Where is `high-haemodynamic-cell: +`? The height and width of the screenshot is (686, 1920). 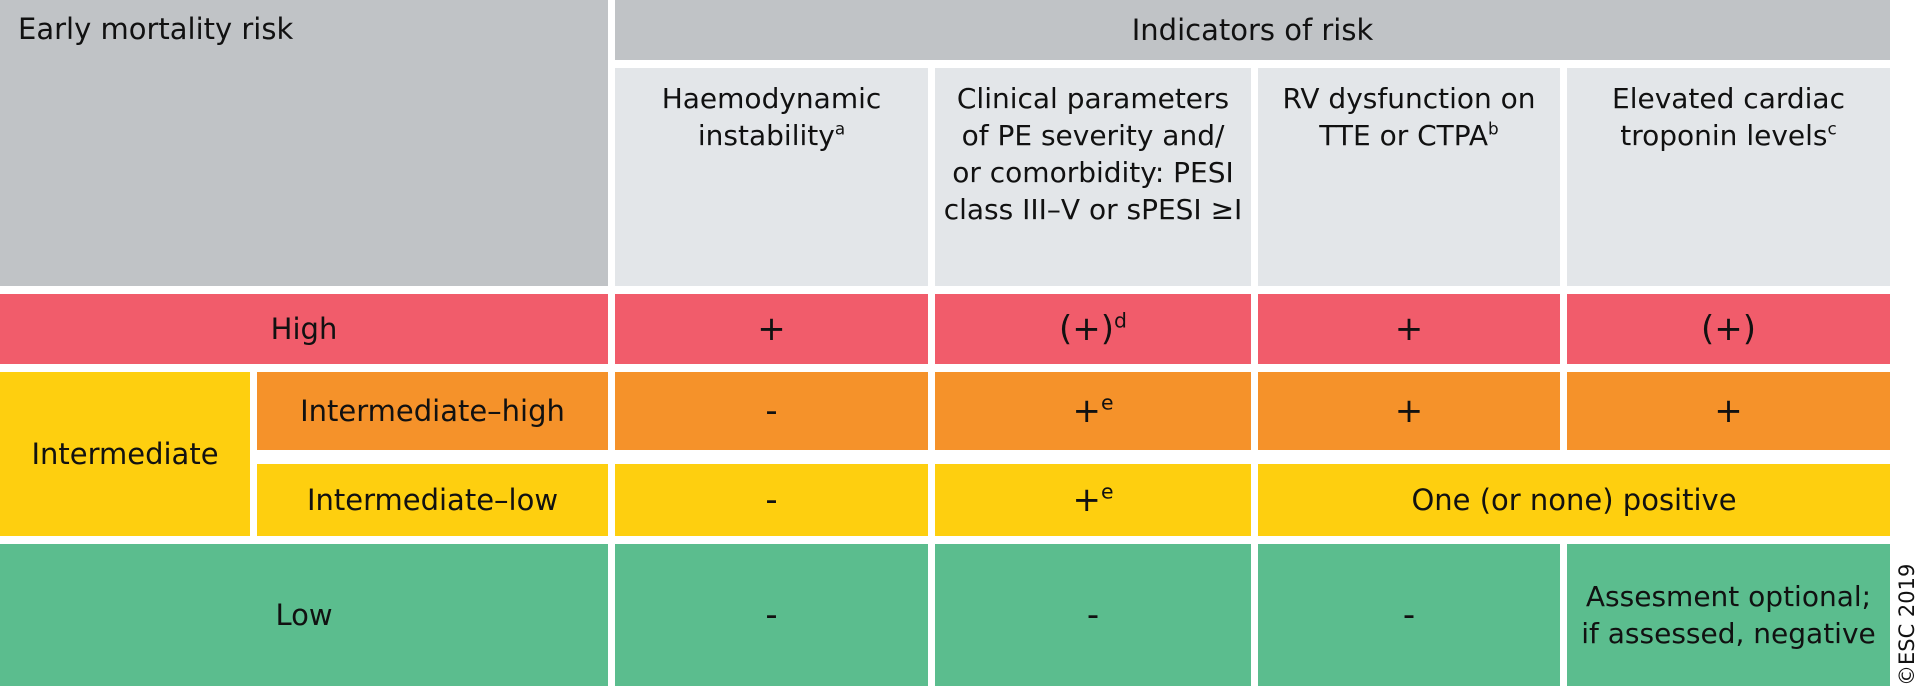
high-haemodynamic-cell: + is located at coordinates (771, 329).